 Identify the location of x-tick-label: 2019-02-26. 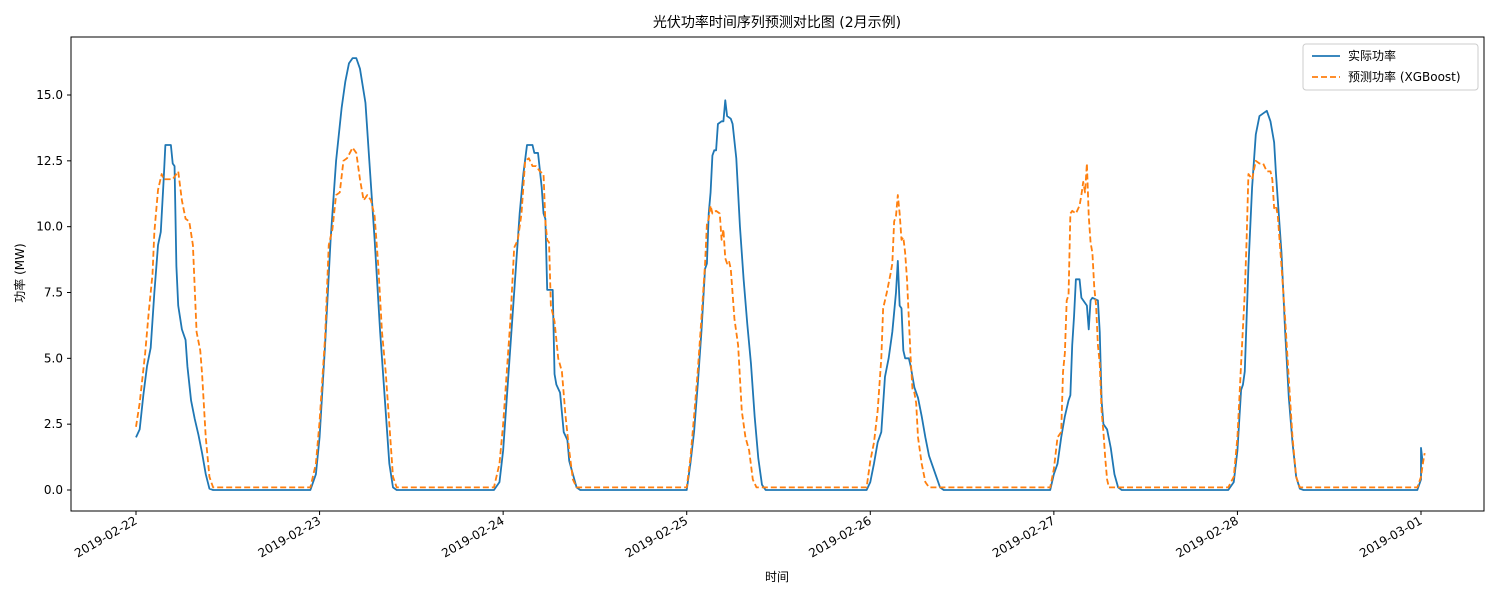
(839, 536).